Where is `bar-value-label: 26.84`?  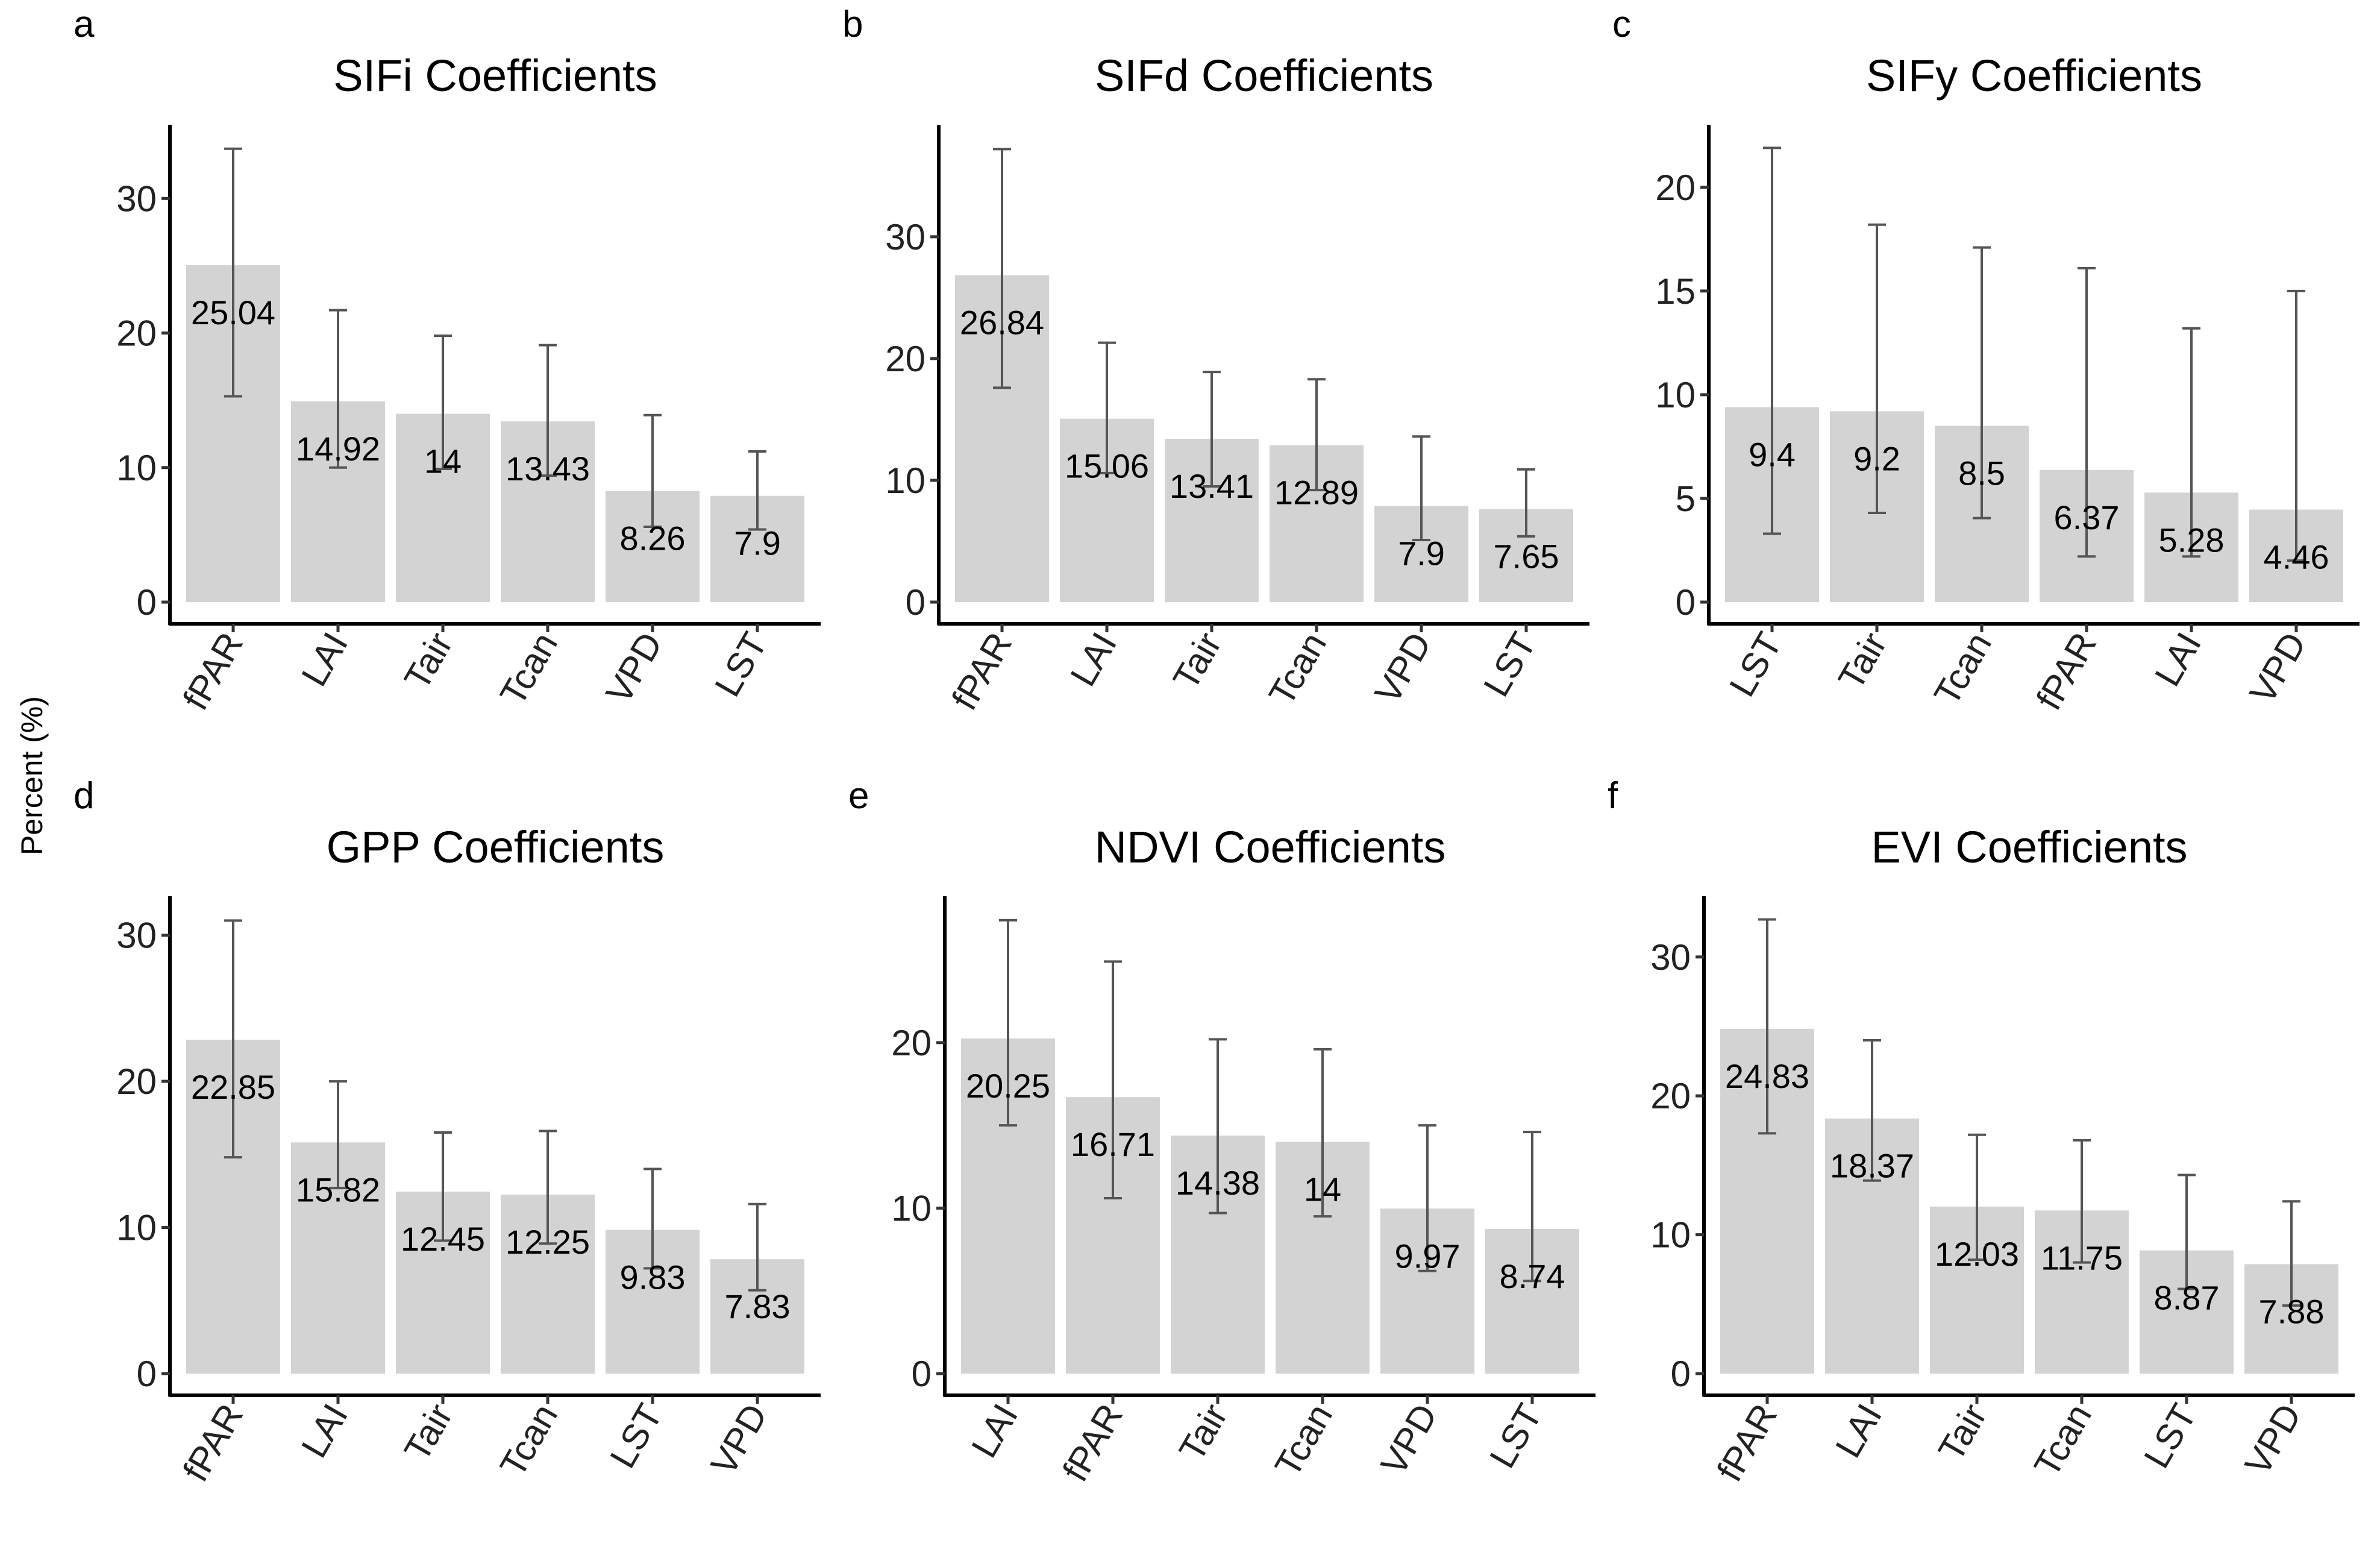 bar-value-label: 26.84 is located at coordinates (1002, 323).